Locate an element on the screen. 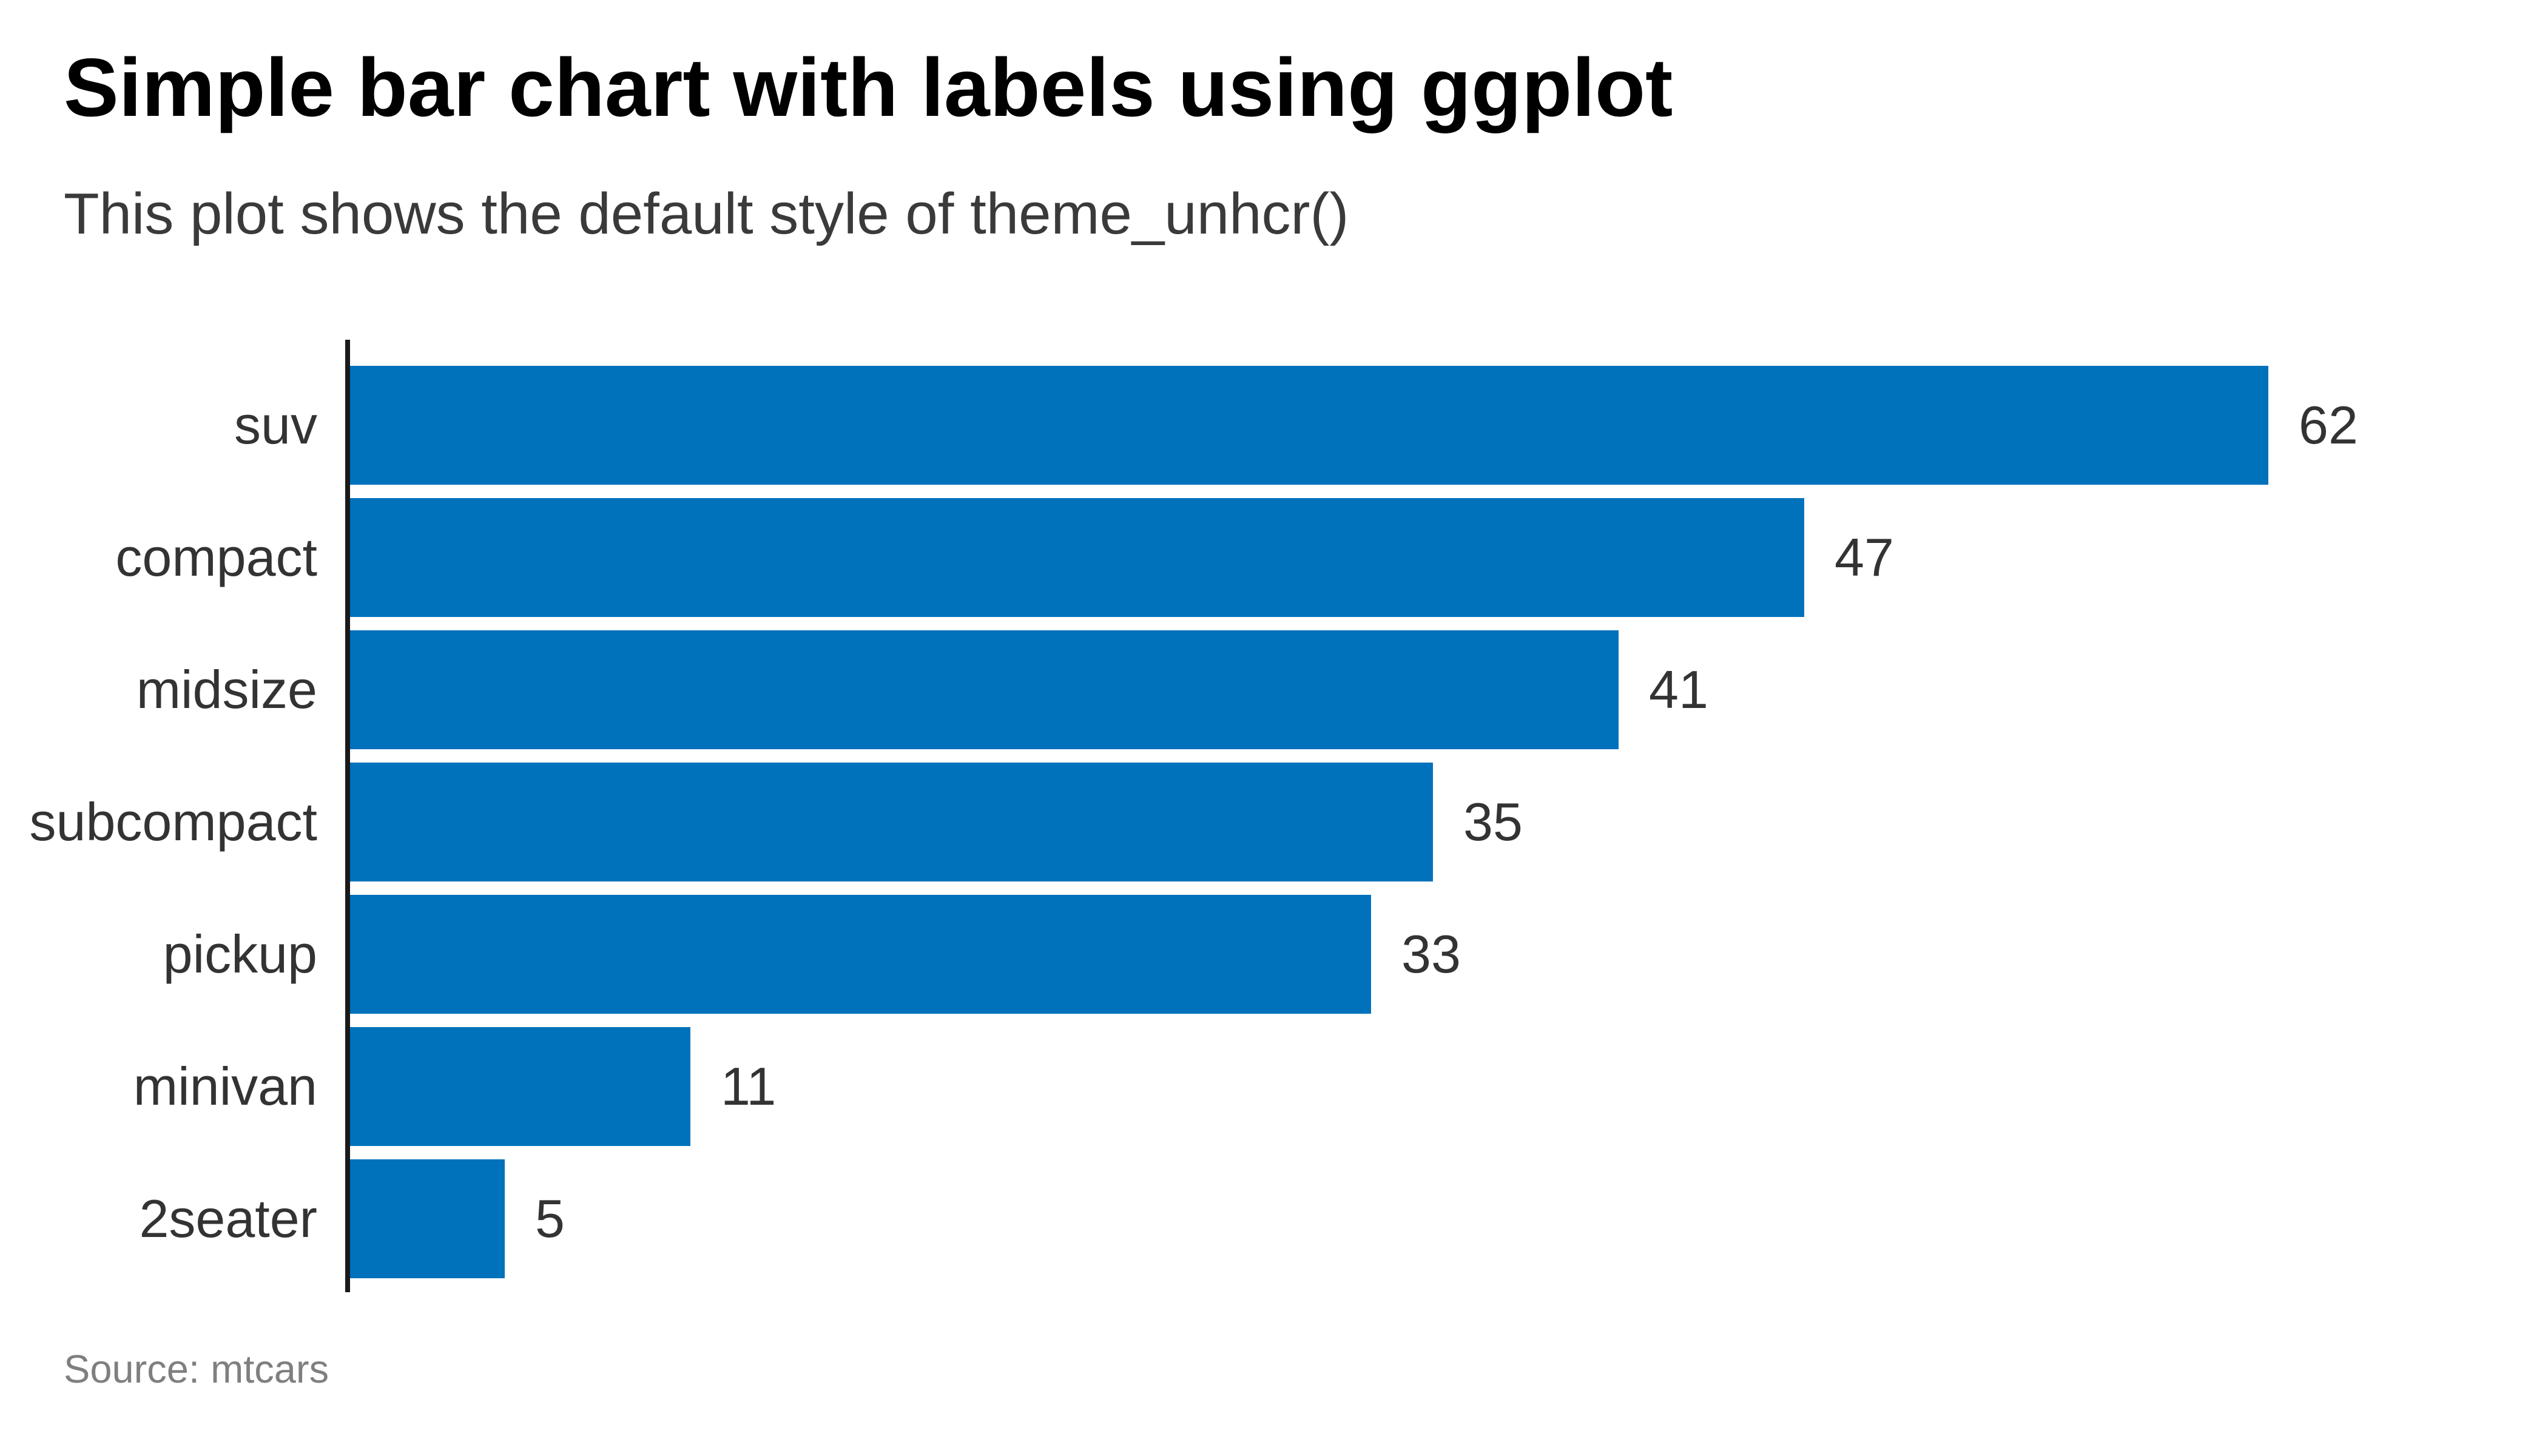 The image size is (2548, 1456). bar-row: pickup 33 is located at coordinates (1274, 954).